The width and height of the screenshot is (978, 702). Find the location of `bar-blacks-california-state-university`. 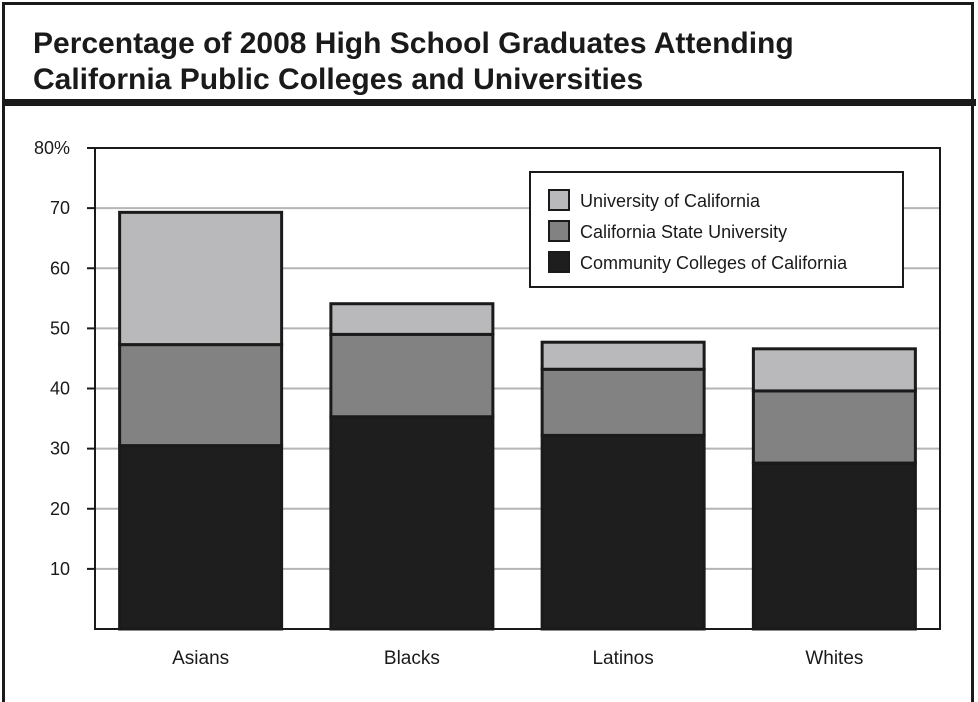

bar-blacks-california-state-university is located at coordinates (412, 375).